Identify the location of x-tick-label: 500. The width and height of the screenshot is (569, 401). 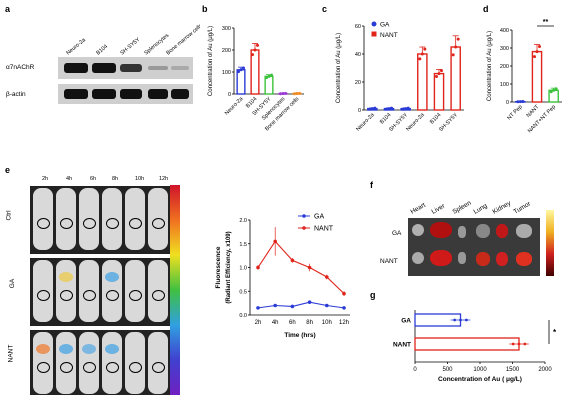
(447, 370).